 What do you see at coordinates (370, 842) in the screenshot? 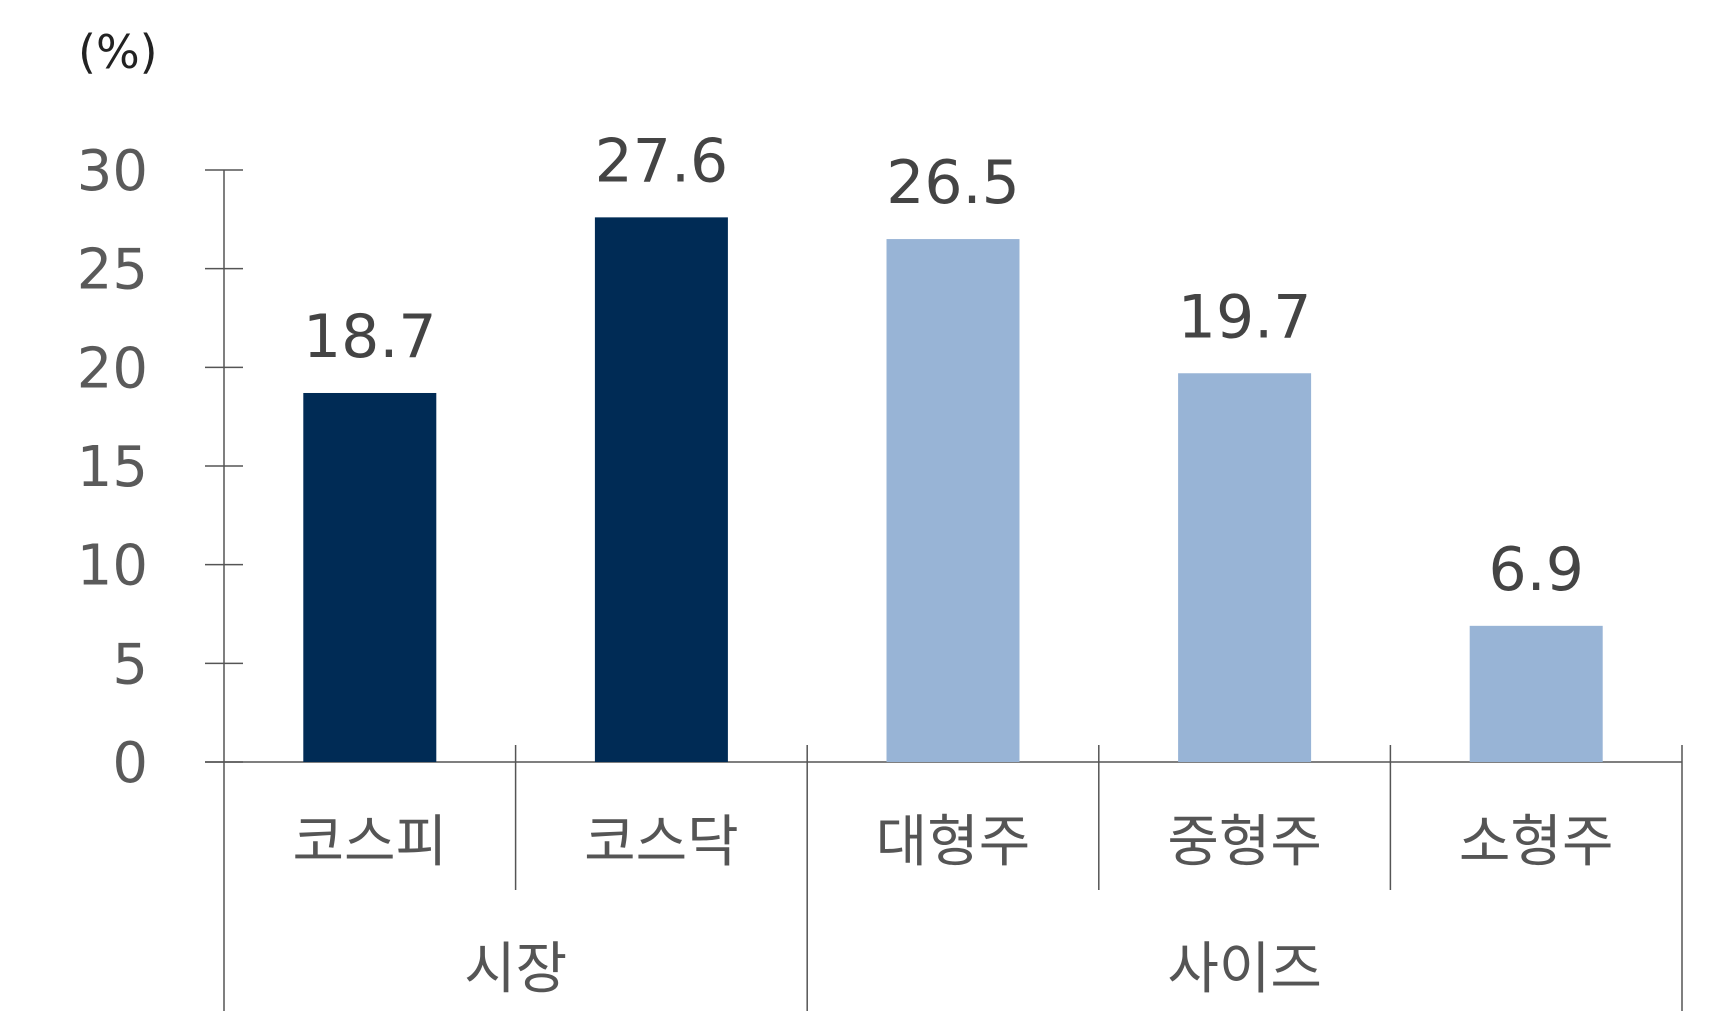
I see `category-label: 코스피` at bounding box center [370, 842].